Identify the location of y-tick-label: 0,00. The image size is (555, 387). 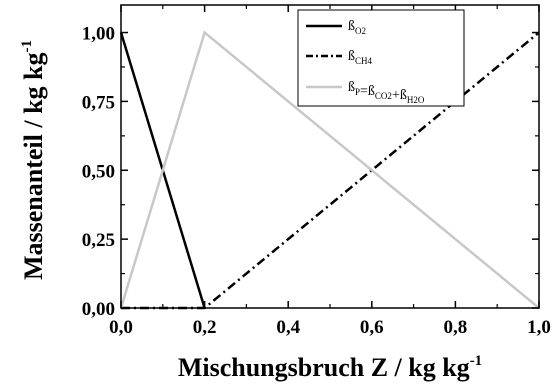
(98, 309).